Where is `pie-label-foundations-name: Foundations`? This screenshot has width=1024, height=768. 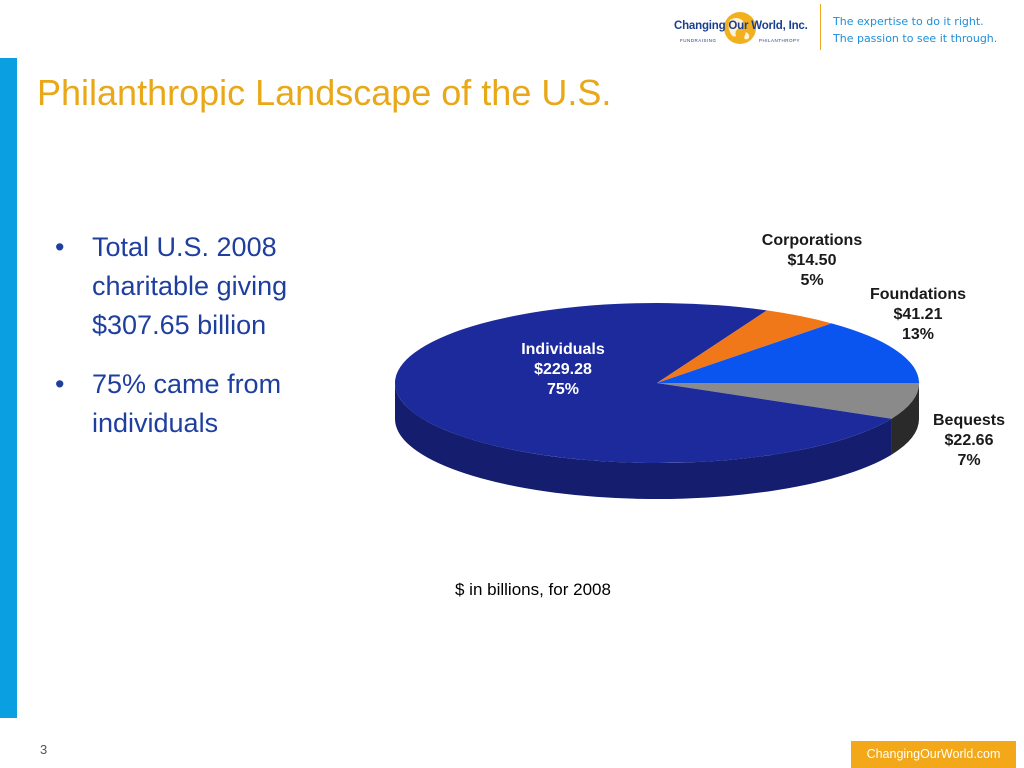
pie-label-foundations-name: Foundations is located at coordinates (918, 294).